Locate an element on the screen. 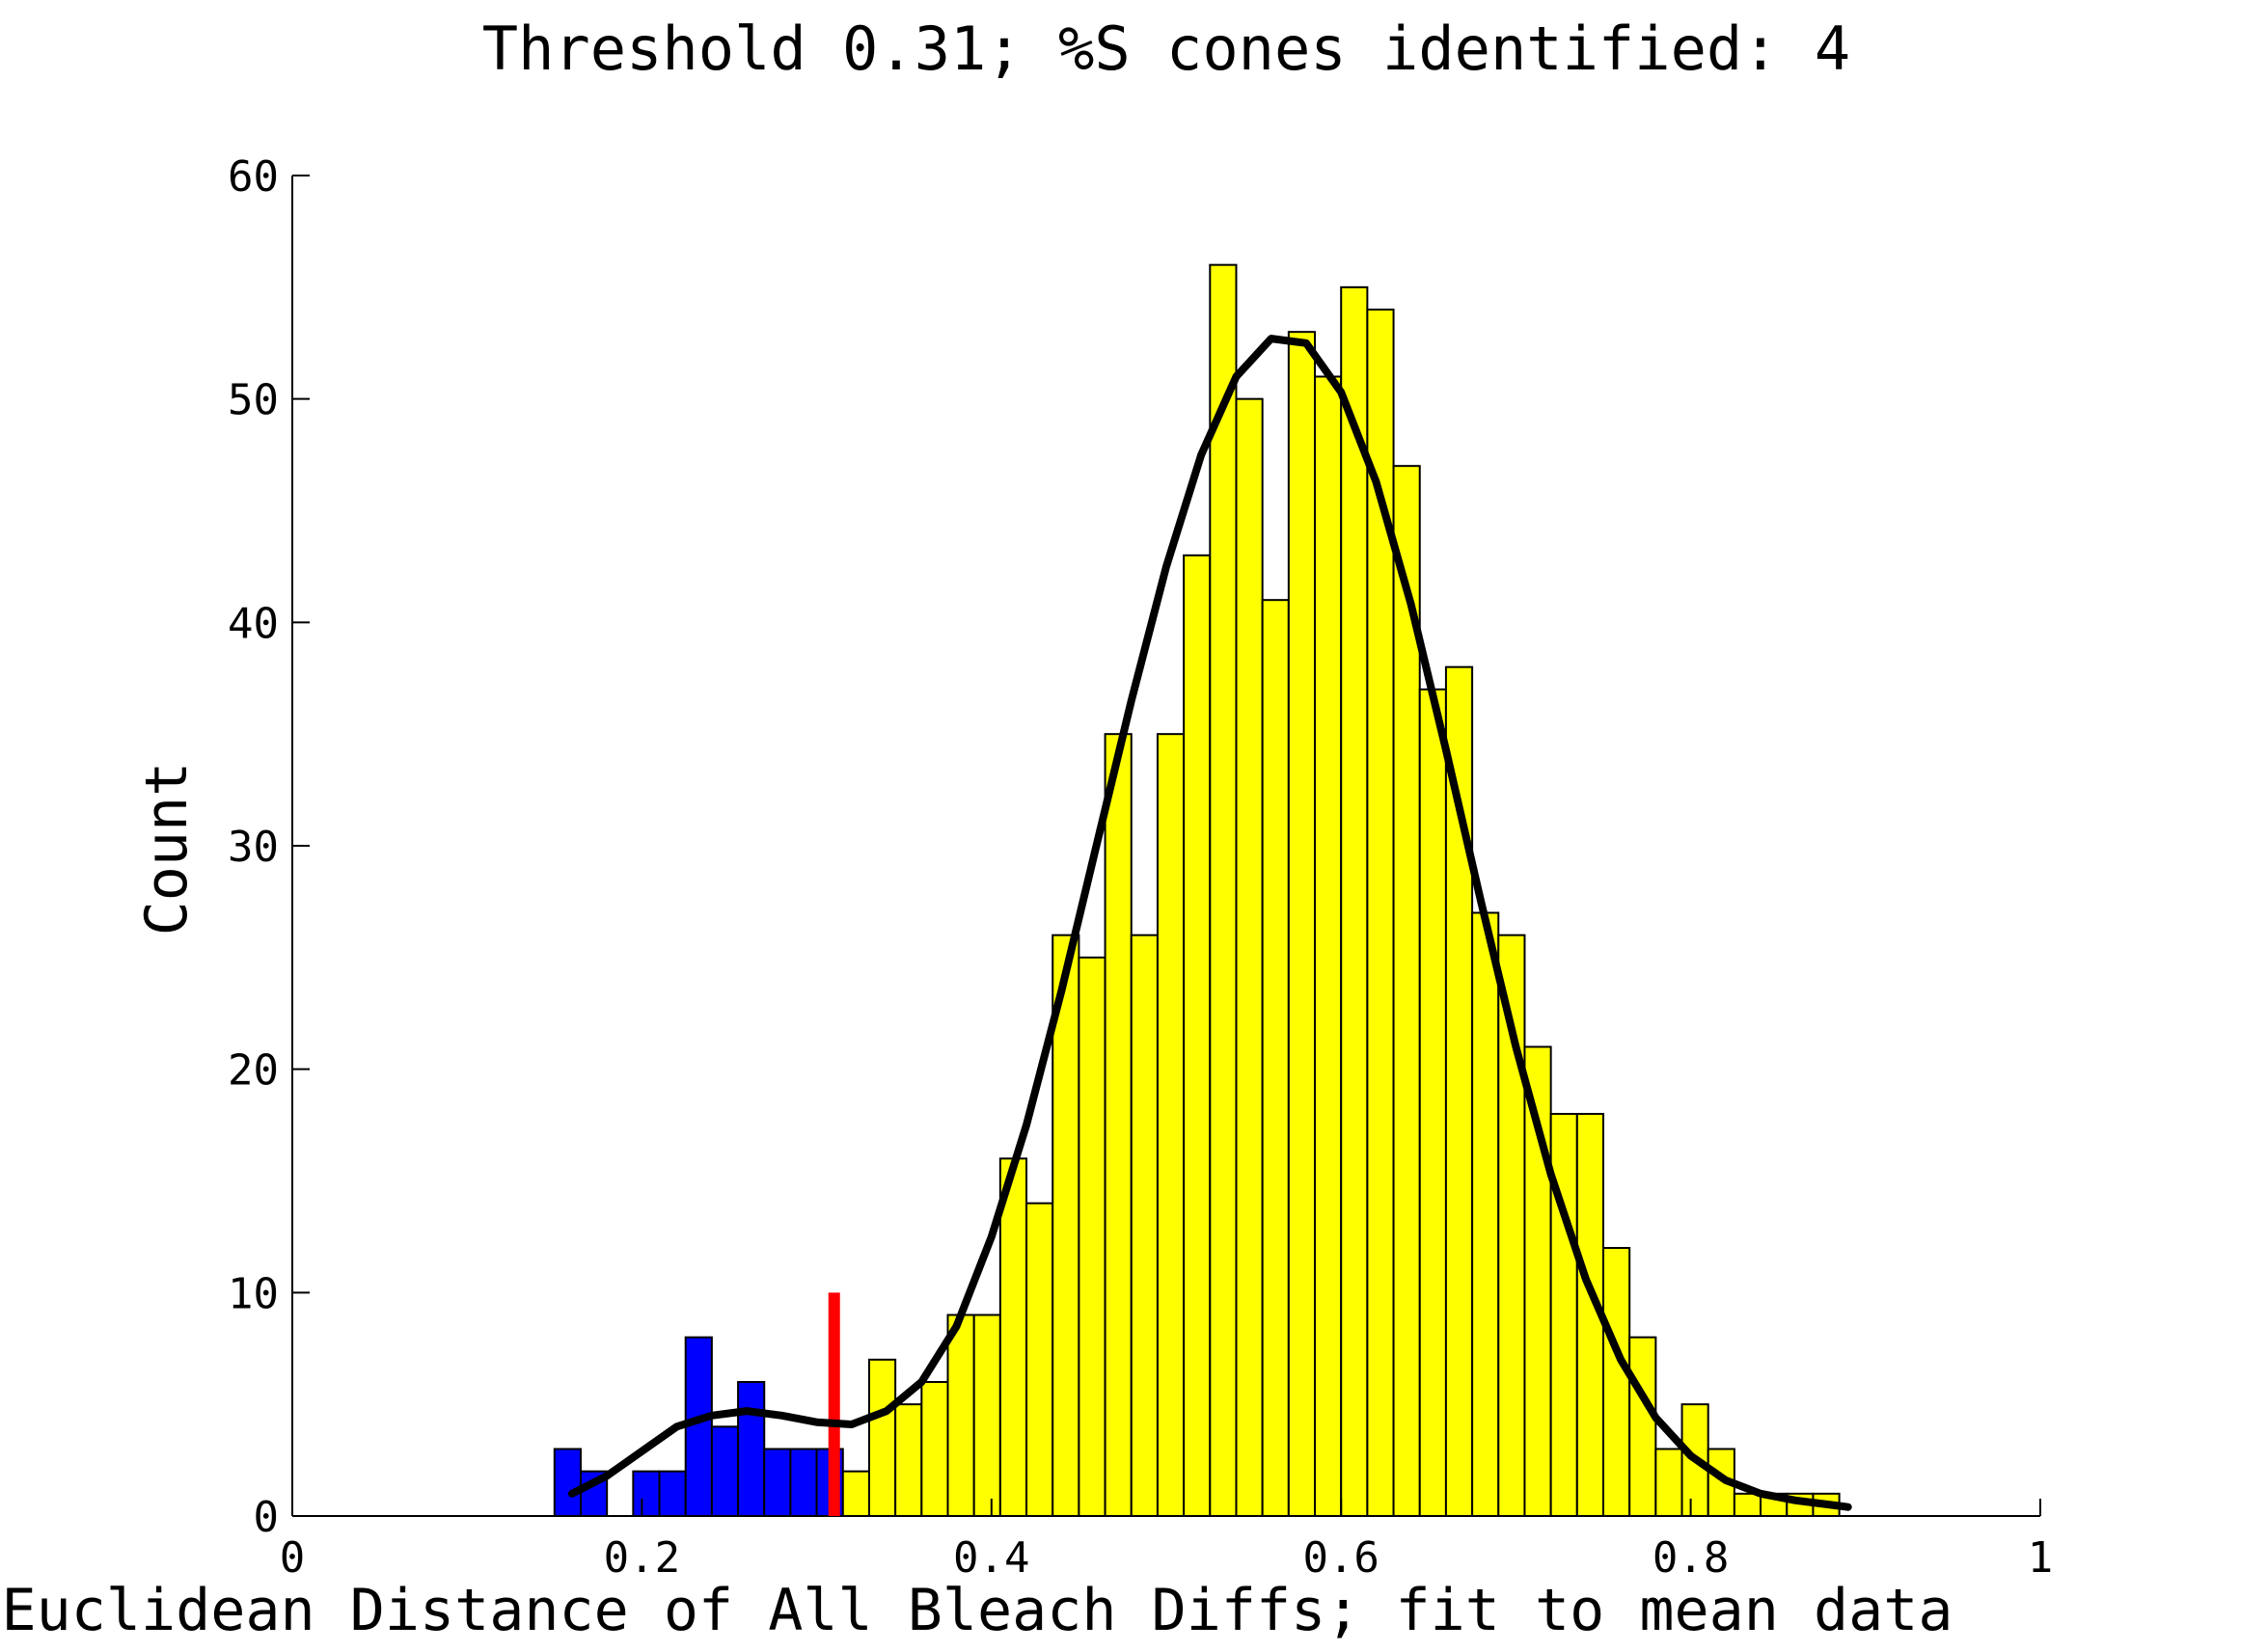 The height and width of the screenshot is (1652, 2267). x-tick-label: 0.8 is located at coordinates (1690, 1558).